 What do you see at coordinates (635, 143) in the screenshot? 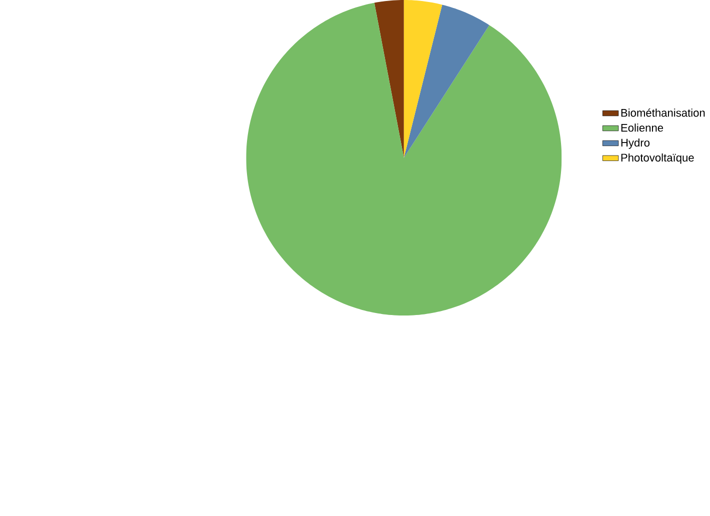
I see `legend-label: Hydro` at bounding box center [635, 143].